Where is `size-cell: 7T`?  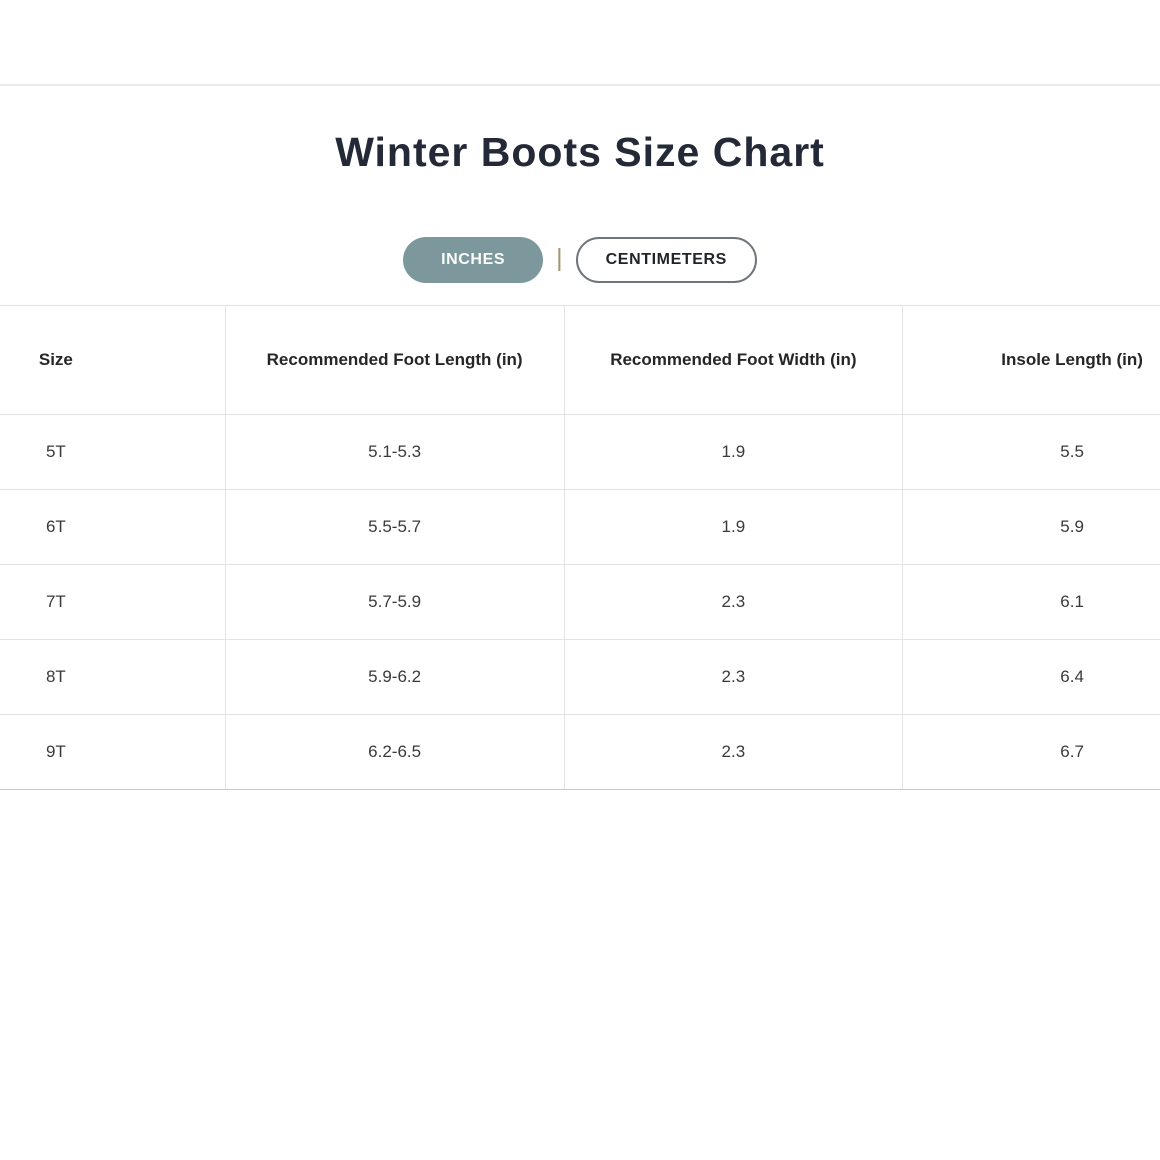 size-cell: 7T is located at coordinates (113, 602).